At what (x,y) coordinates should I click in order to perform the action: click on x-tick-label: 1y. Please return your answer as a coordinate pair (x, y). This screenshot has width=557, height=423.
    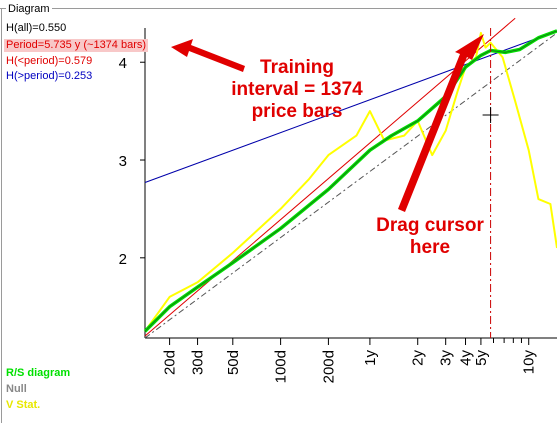
    Looking at the image, I should click on (370, 358).